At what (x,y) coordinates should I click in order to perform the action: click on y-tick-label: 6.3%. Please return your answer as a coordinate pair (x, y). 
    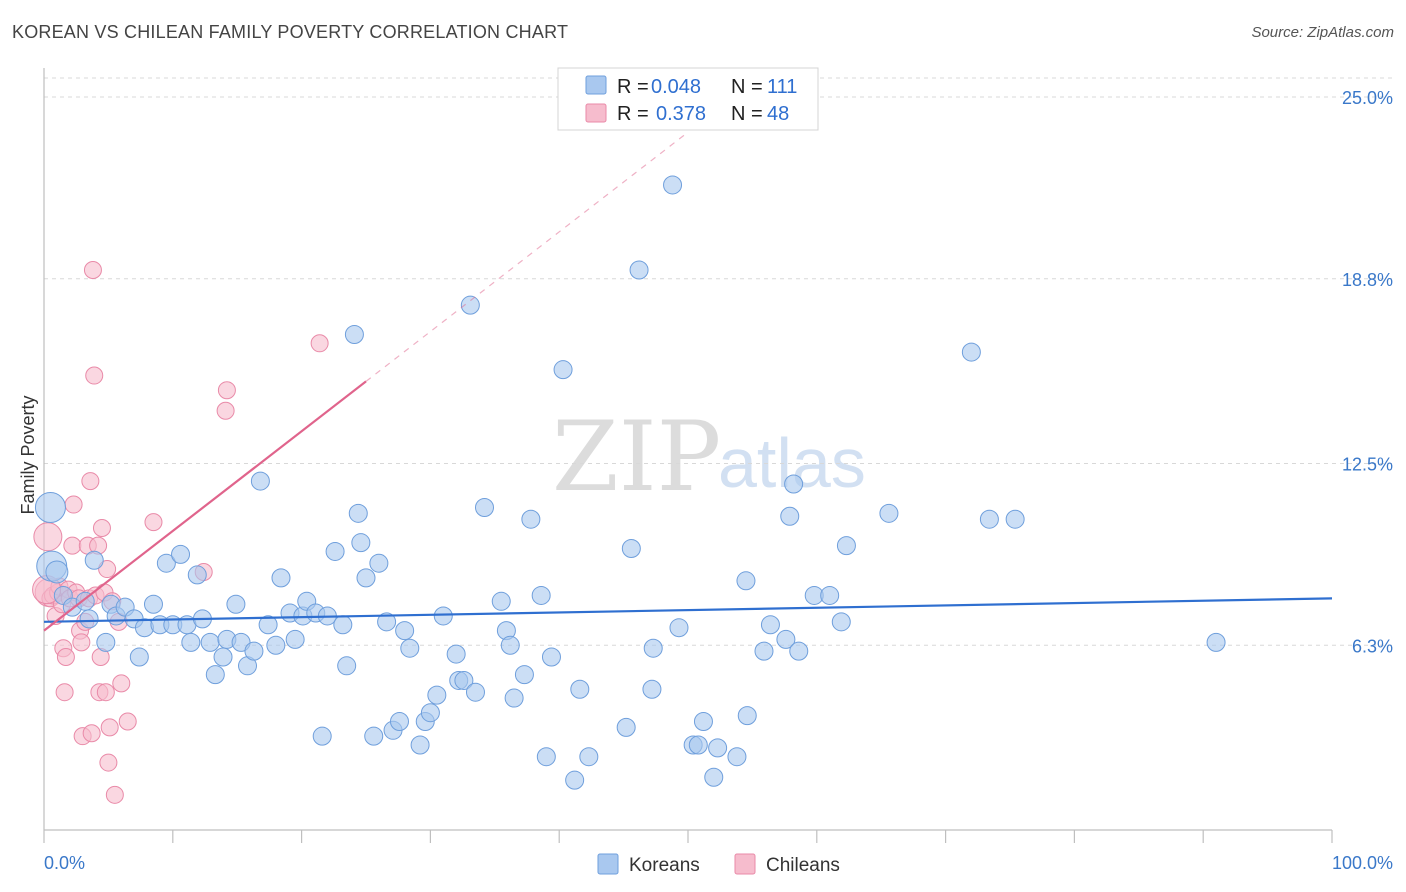
    Looking at the image, I should click on (1372, 646).